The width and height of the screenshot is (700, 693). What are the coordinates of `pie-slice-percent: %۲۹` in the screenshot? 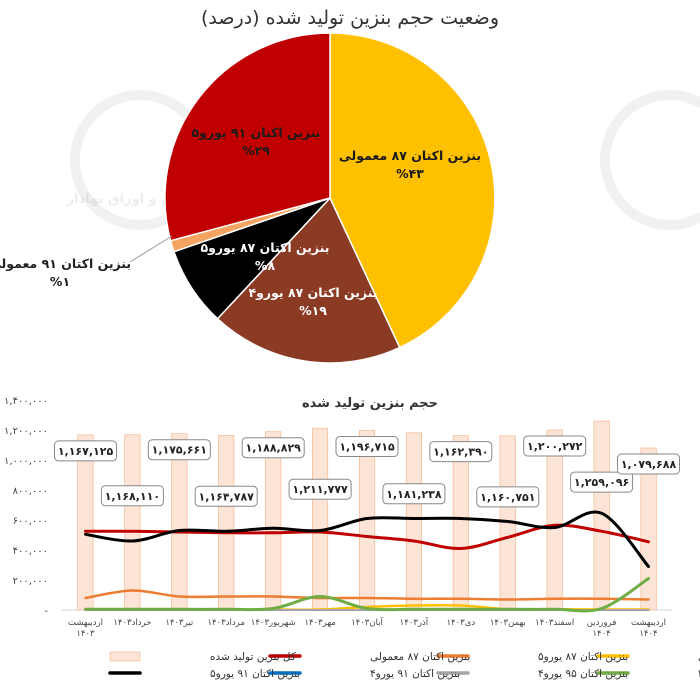 It's located at (256, 150).